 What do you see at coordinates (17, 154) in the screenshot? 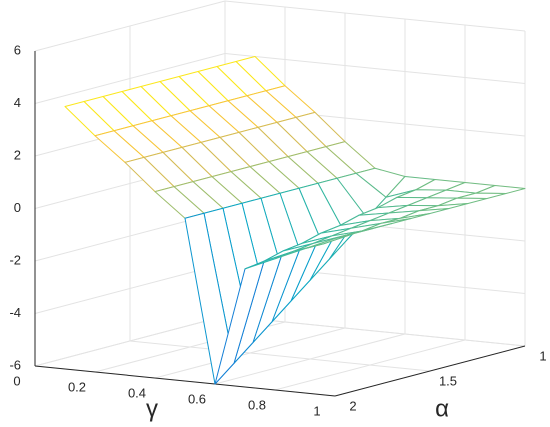
I see `z-tick-label: 2` at bounding box center [17, 154].